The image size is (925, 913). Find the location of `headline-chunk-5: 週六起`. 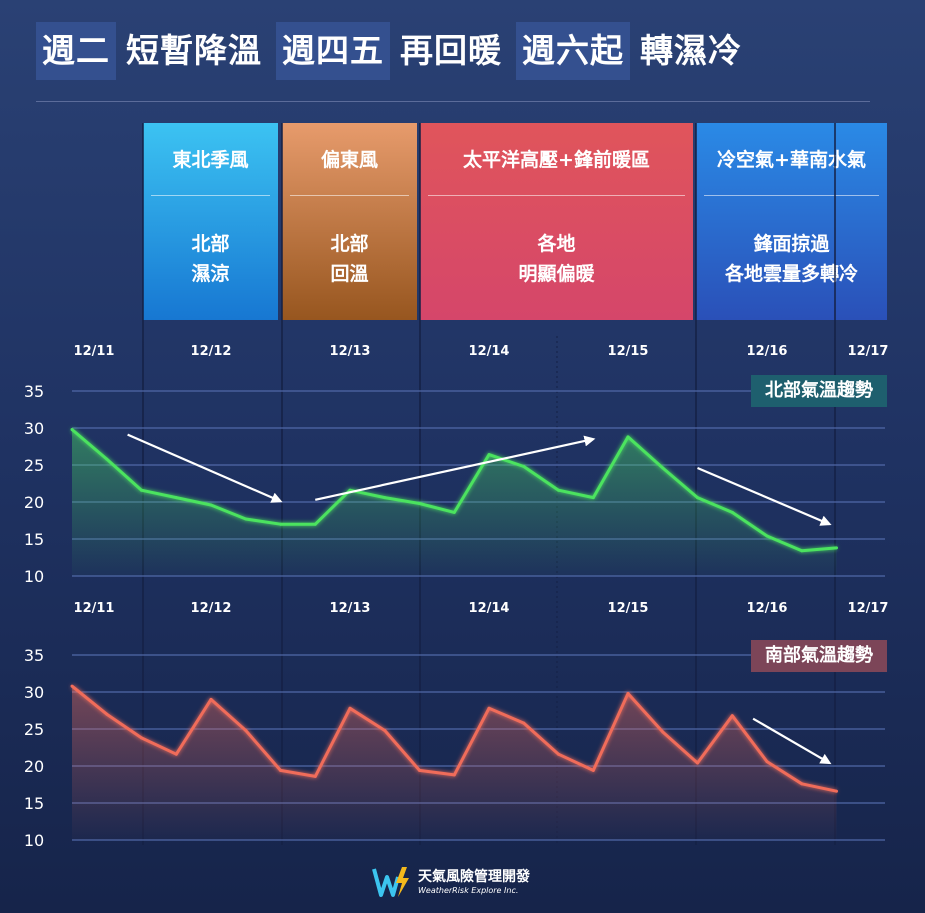

headline-chunk-5: 週六起 is located at coordinates (573, 51).